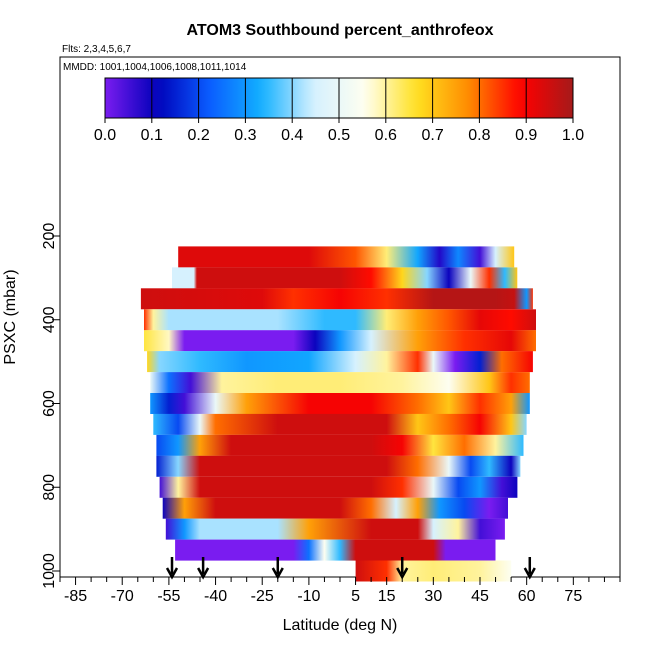 This screenshot has width=650, height=650. I want to click on x-tick-label: -55, so click(168, 596).